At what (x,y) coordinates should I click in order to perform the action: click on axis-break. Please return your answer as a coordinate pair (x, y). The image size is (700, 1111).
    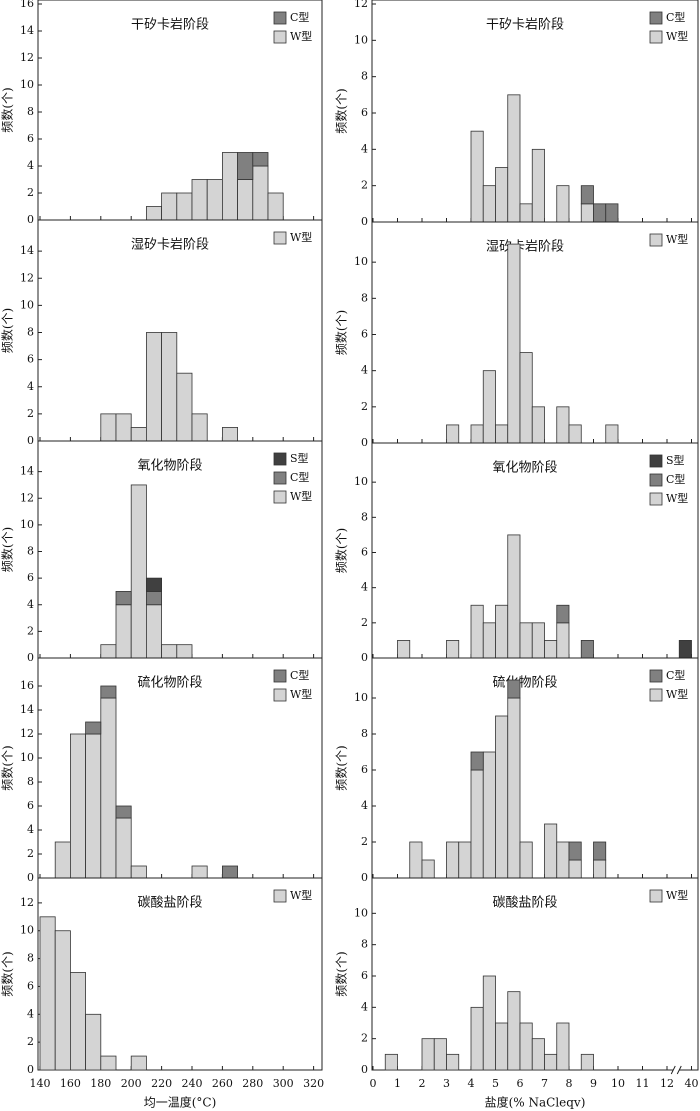
    Looking at the image, I should click on (679, 1070).